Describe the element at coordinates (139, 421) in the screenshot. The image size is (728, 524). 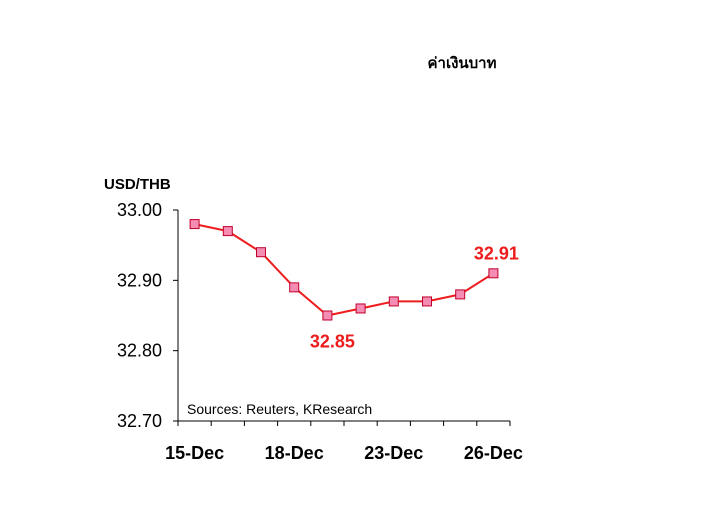
I see `y-tick-label: 32.70` at that location.